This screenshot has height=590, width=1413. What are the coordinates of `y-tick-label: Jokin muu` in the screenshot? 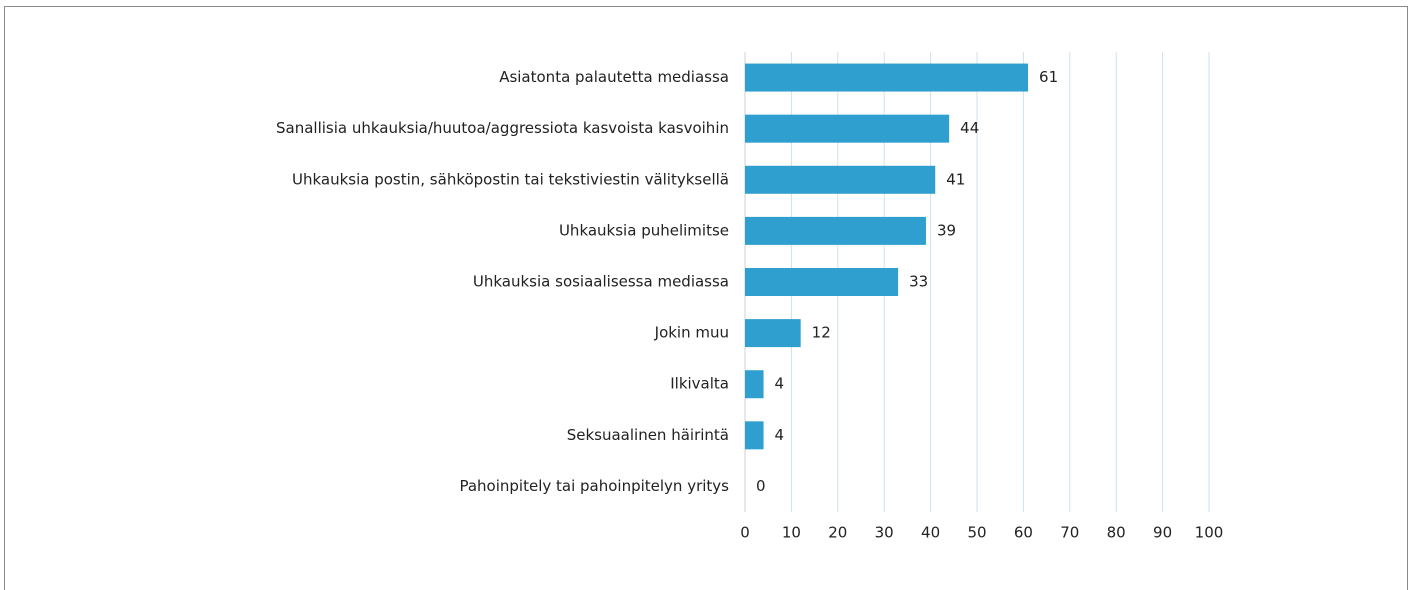 It's located at (691, 333).